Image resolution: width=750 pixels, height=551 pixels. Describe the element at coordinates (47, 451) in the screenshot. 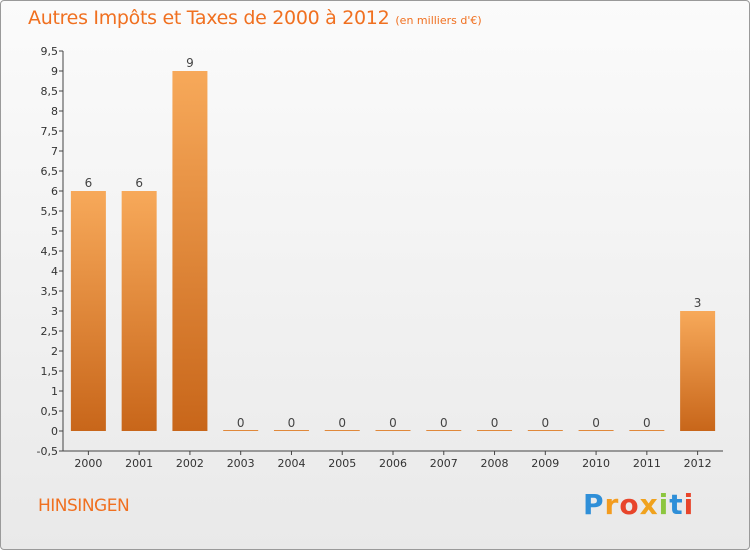

I see `y-tick-label: -0,5` at that location.